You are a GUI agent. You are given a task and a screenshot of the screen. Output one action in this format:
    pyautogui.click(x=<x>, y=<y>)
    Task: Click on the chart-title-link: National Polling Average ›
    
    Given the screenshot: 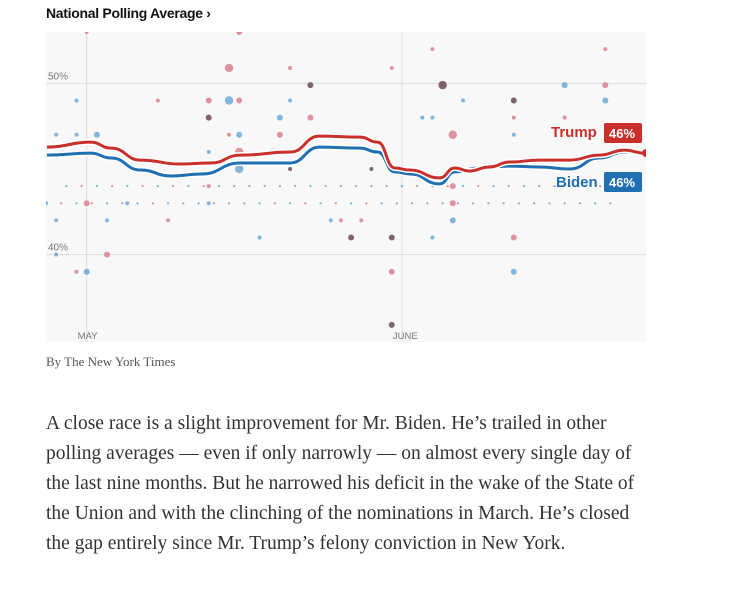 What is the action you would take?
    pyautogui.click(x=128, y=13)
    